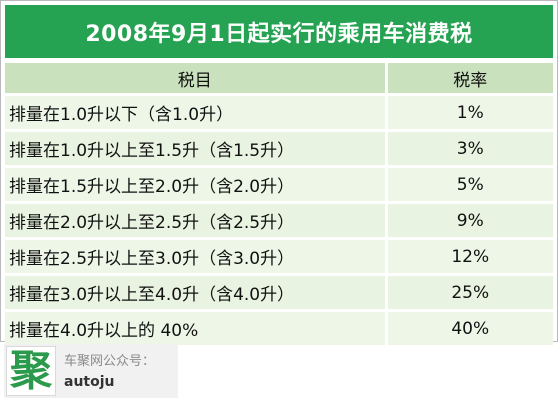  What do you see at coordinates (468, 329) in the screenshot?
I see `row-rate: 40%` at bounding box center [468, 329].